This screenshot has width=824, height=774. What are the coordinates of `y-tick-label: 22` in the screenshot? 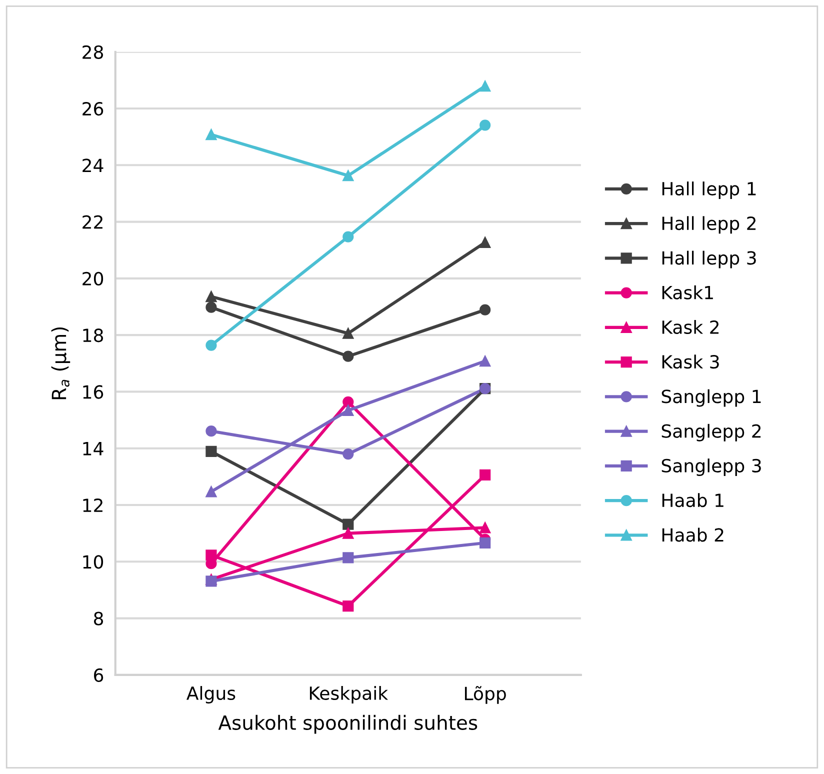 It's located at (92, 222).